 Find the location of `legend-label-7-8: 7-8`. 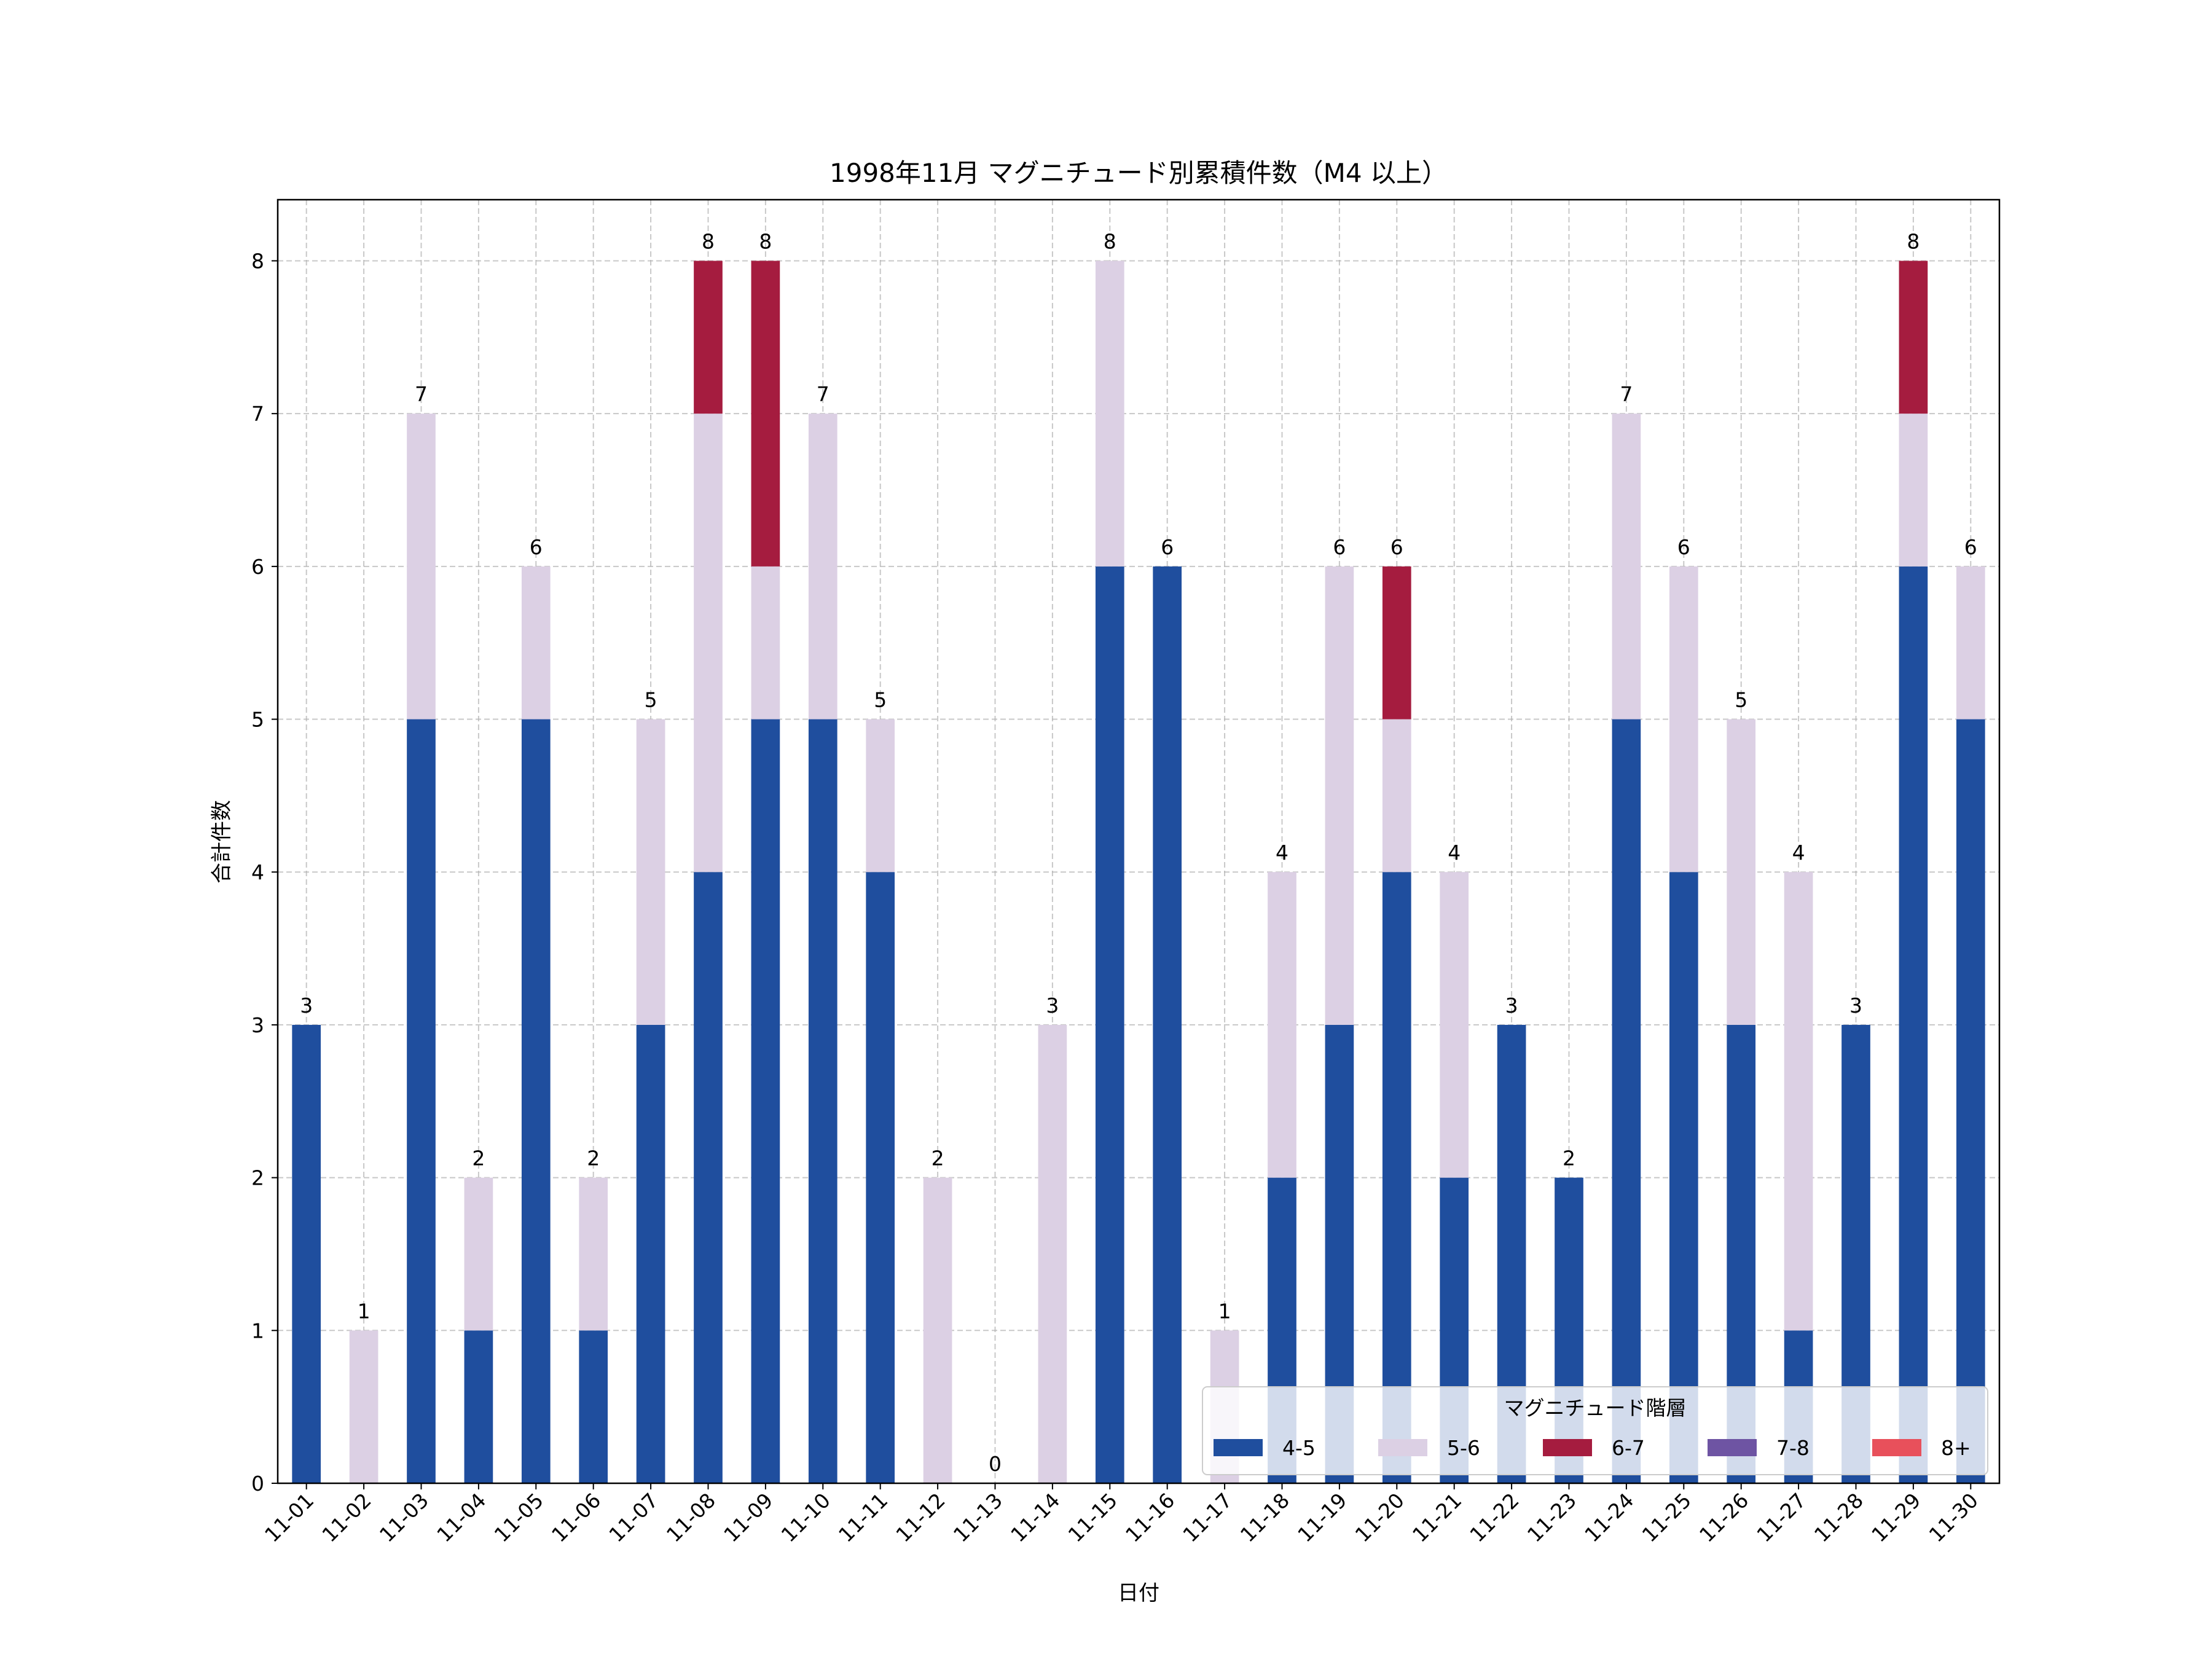

legend-label-7-8: 7-8 is located at coordinates (1793, 1448).